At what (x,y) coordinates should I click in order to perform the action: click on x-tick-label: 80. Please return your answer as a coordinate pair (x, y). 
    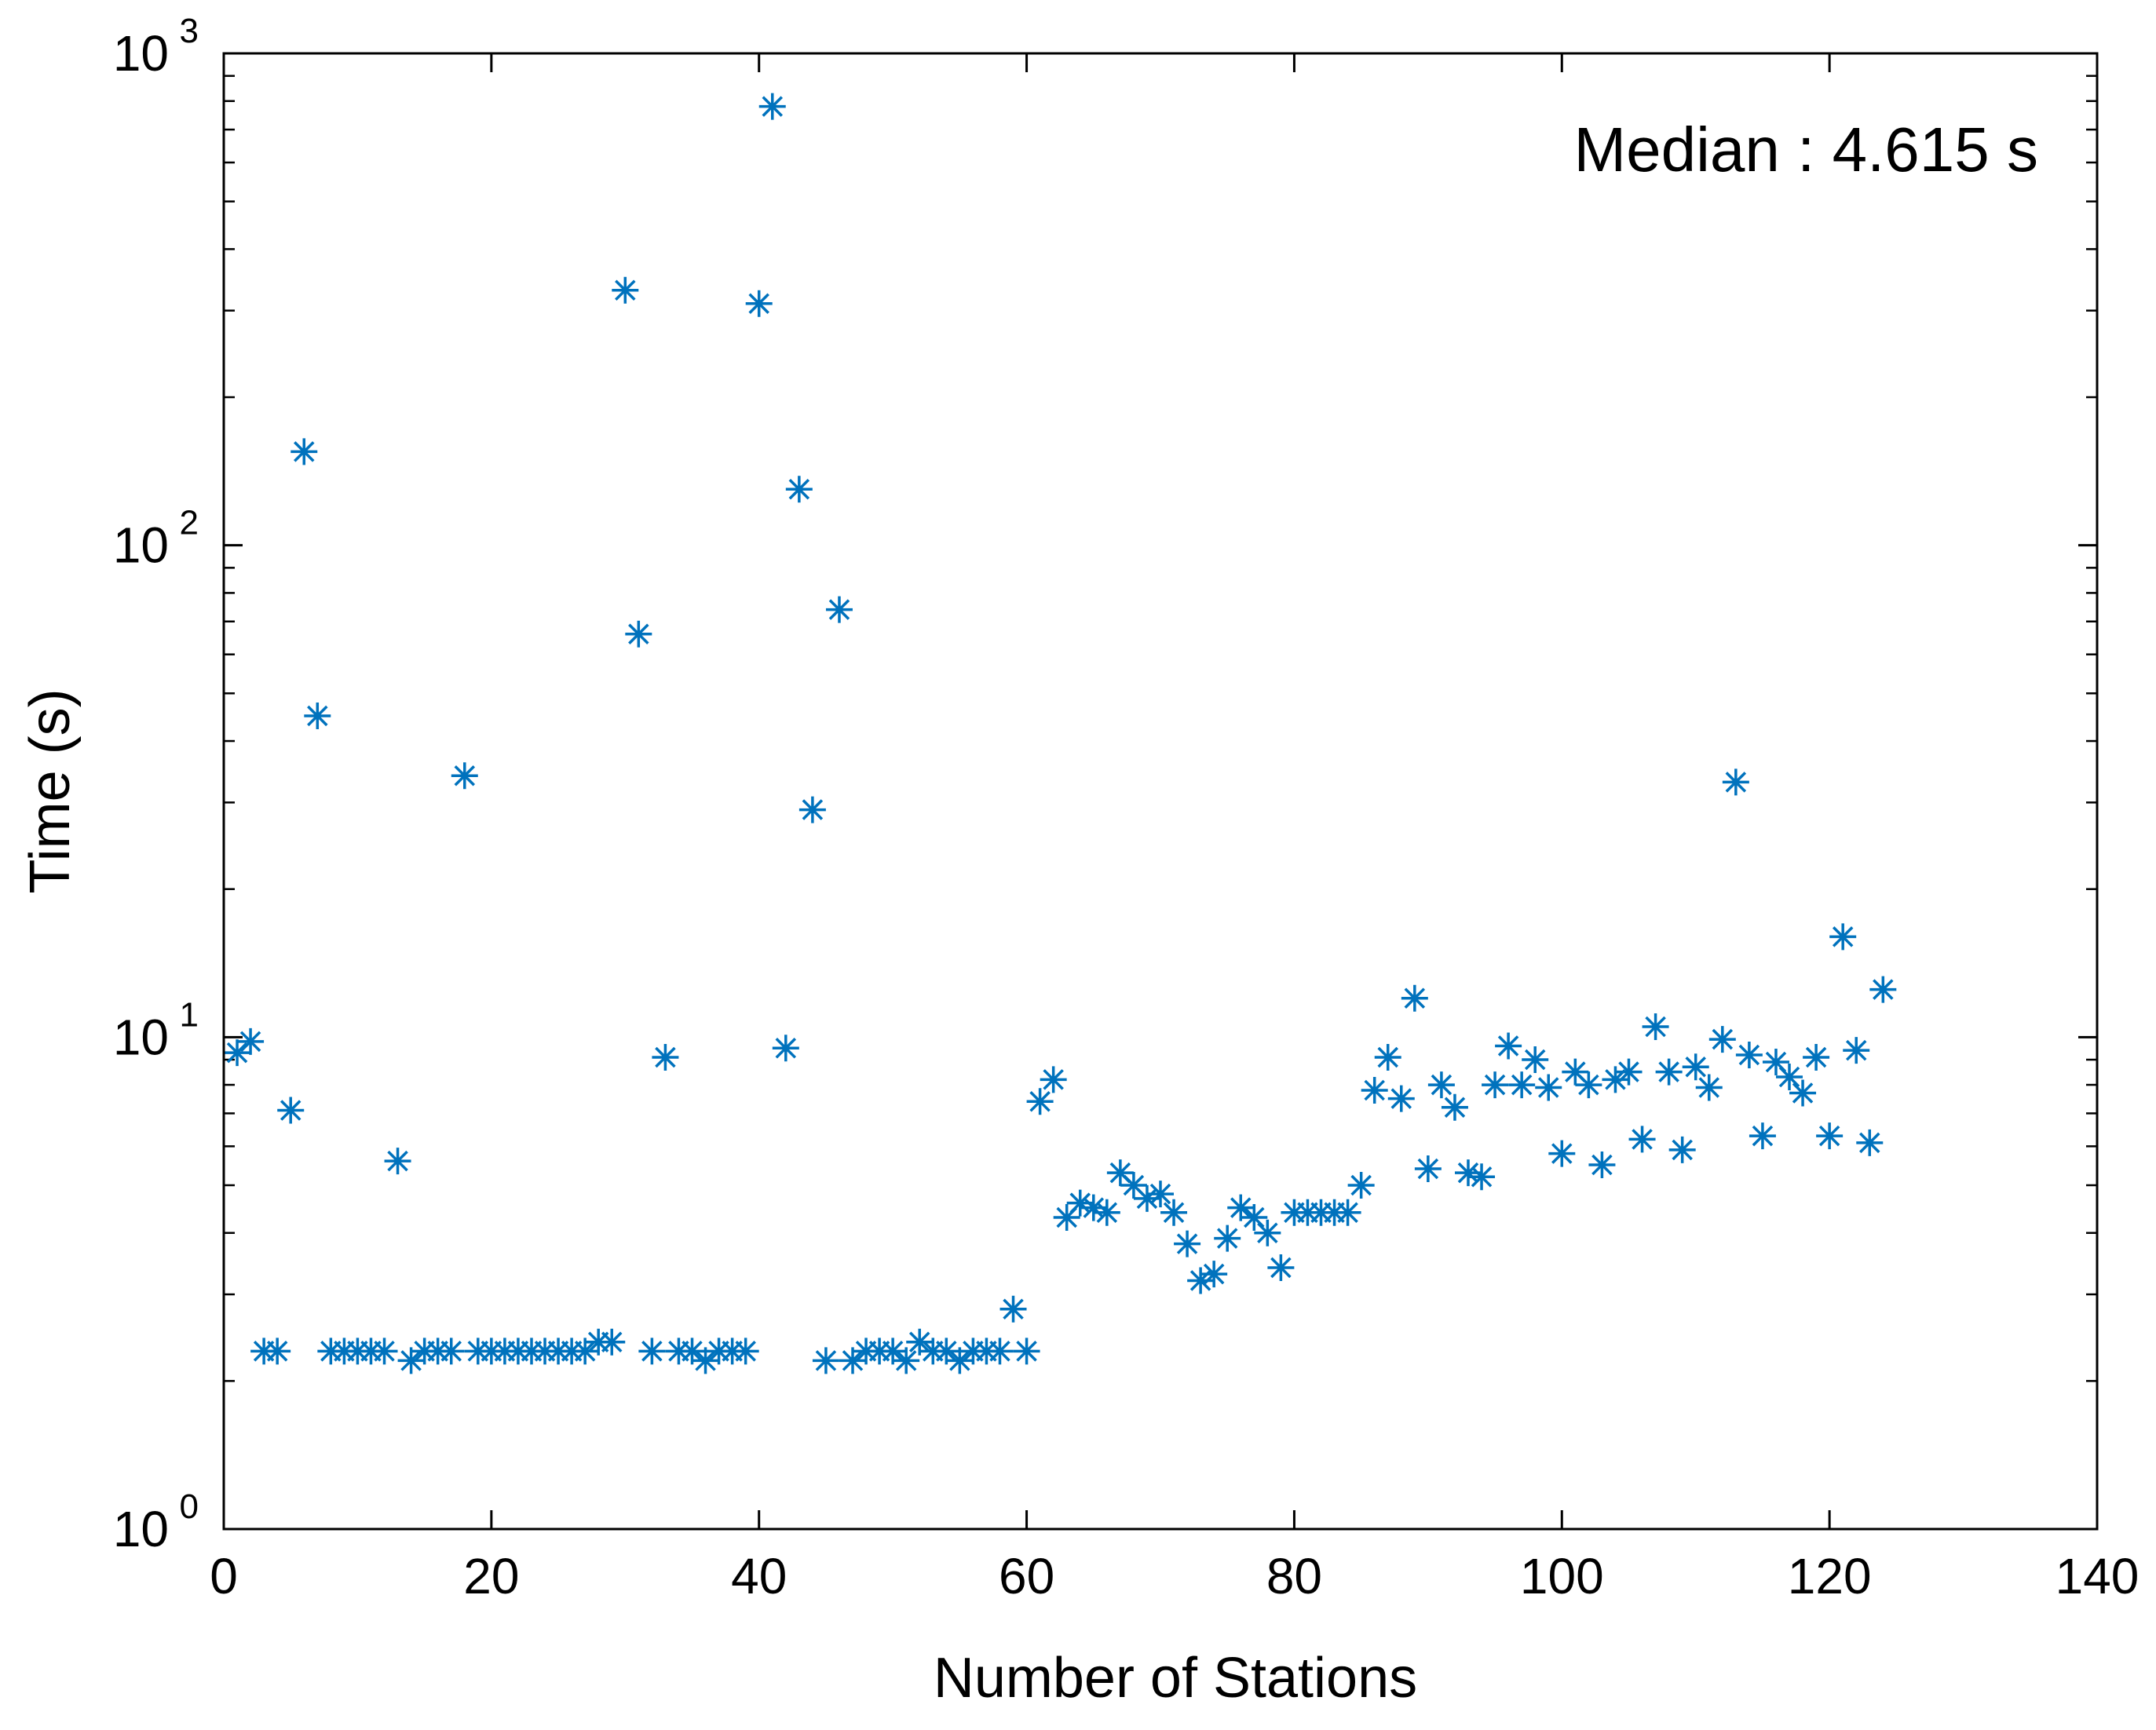
    Looking at the image, I should click on (1294, 1576).